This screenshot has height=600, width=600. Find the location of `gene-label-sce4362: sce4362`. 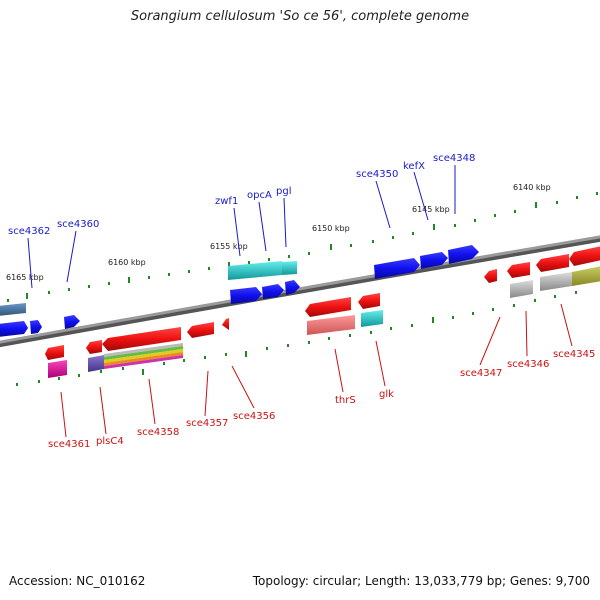

gene-label-sce4362: sce4362 is located at coordinates (29, 231).